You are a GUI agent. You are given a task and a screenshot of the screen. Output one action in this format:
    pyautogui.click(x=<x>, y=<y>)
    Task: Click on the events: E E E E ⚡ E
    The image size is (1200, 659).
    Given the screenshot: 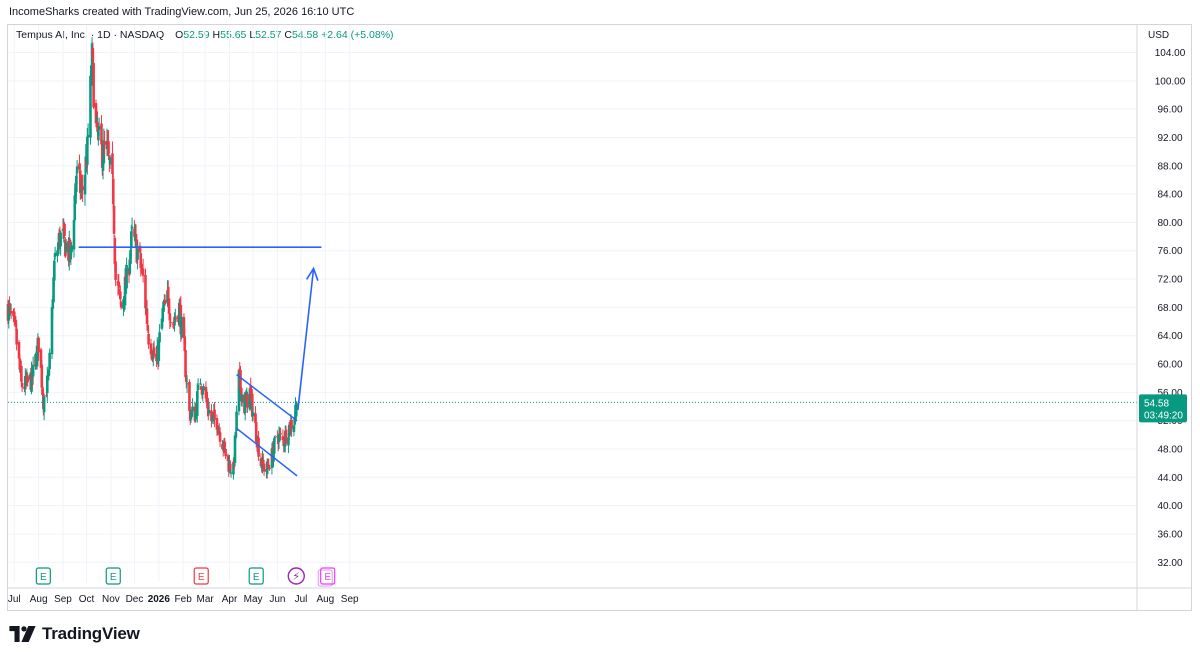 What is the action you would take?
    pyautogui.click(x=185, y=577)
    